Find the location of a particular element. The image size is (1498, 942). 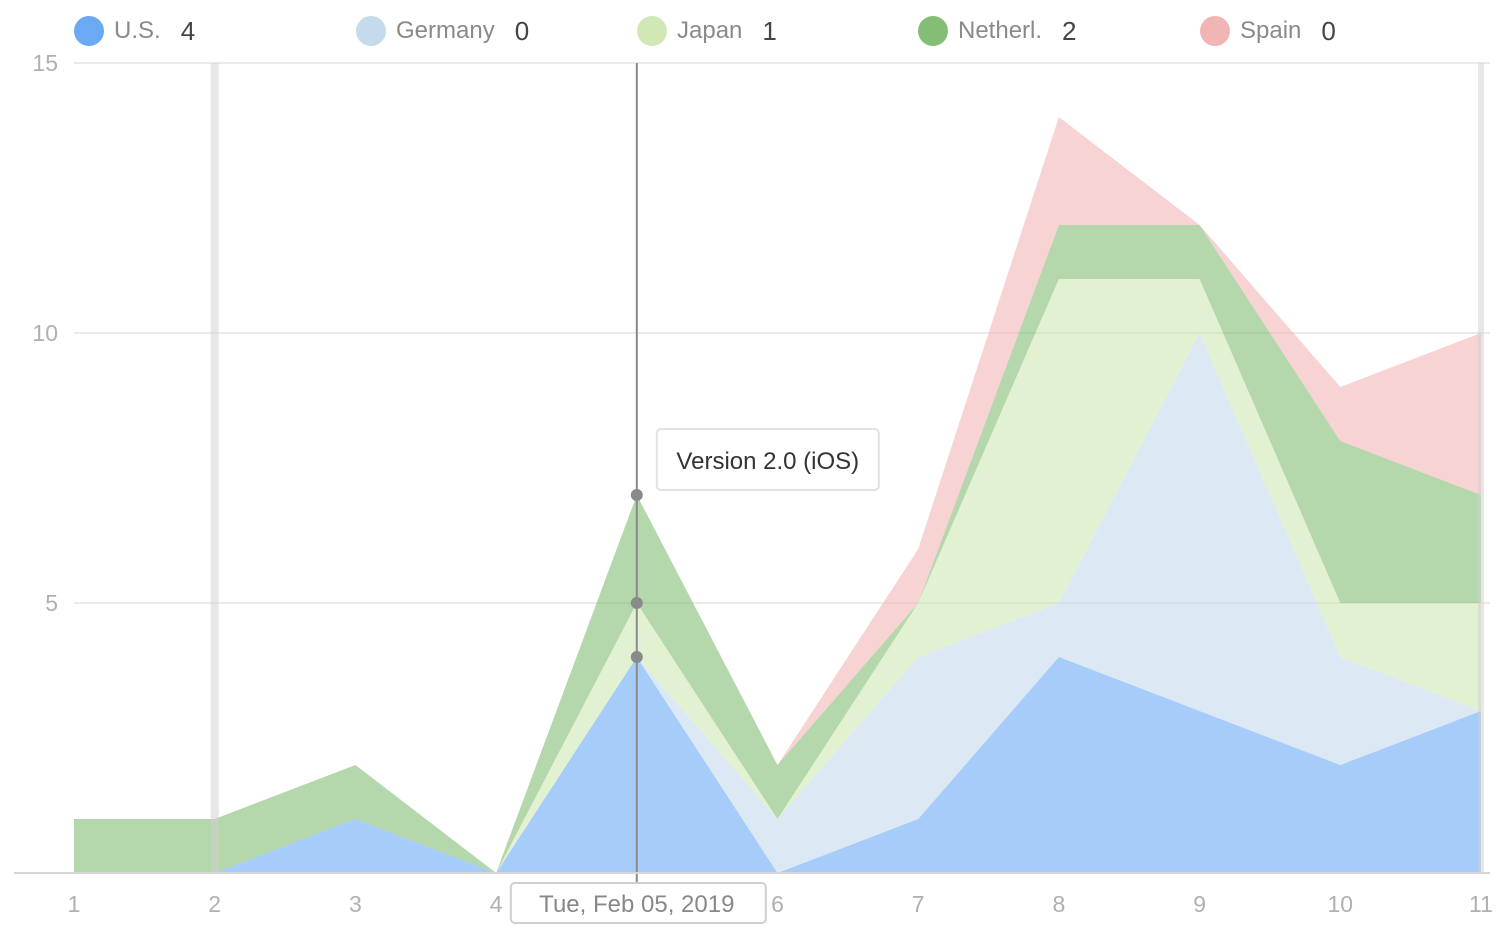

legend-swatch-japan is located at coordinates (652, 31).